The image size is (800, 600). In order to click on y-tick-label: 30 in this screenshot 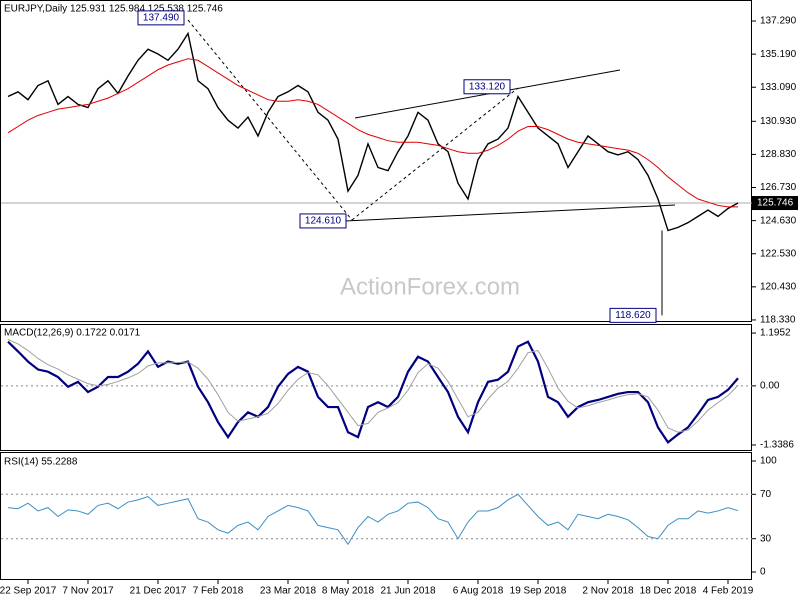, I will do `click(766, 538)`.